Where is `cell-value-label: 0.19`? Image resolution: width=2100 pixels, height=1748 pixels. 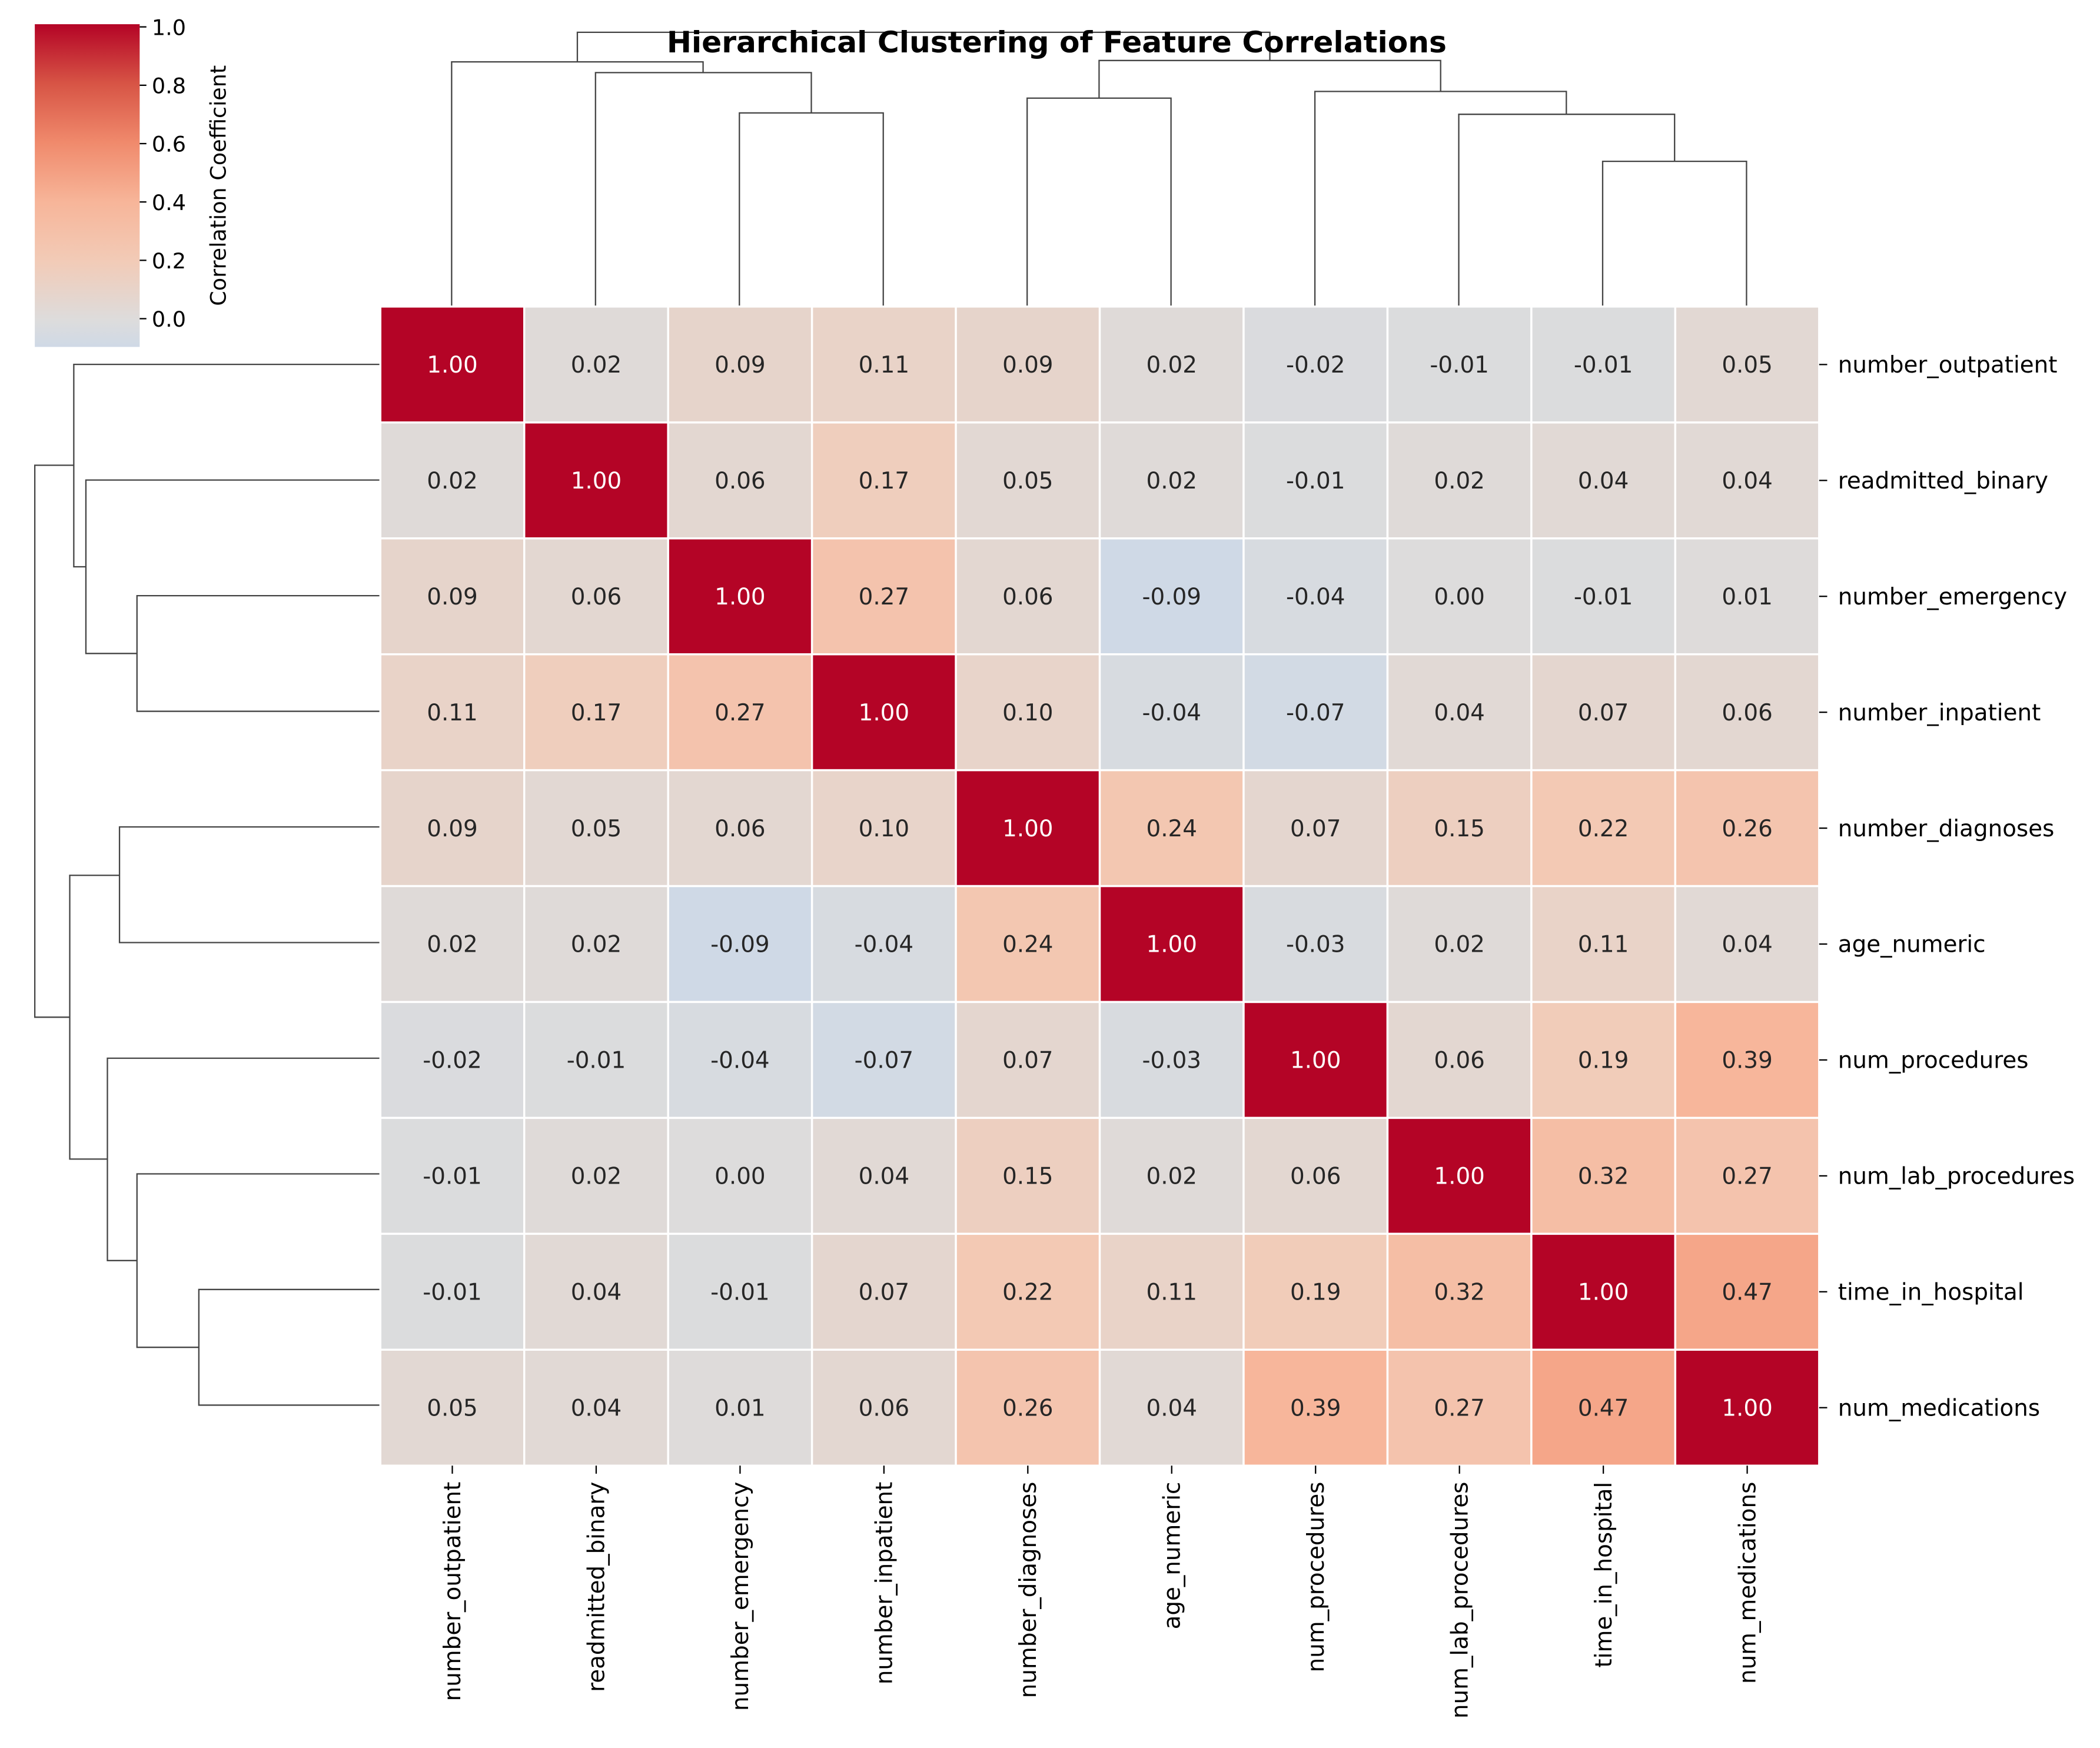
cell-value-label: 0.19 is located at coordinates (1315, 1293).